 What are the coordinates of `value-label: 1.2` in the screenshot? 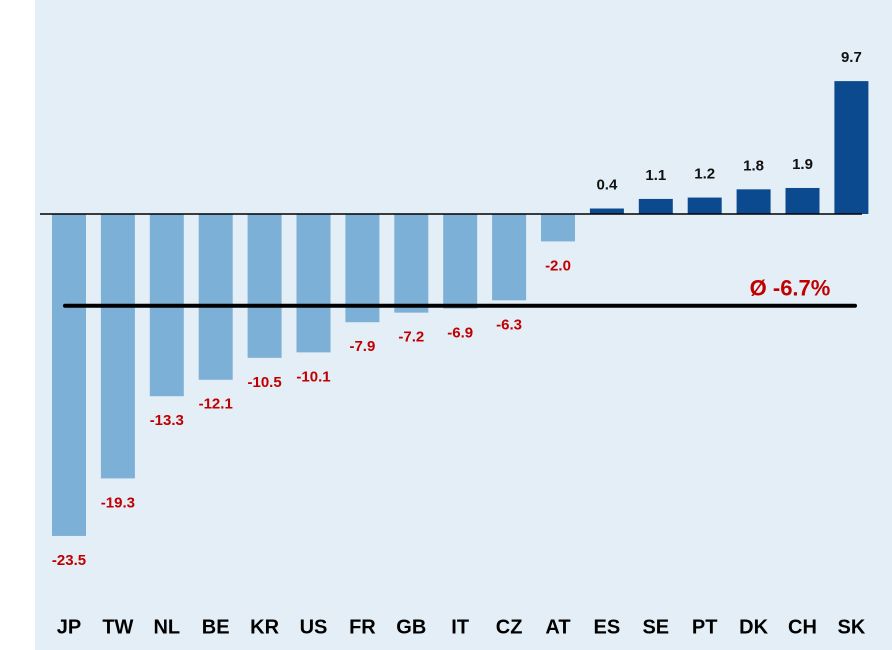 It's located at (704, 174).